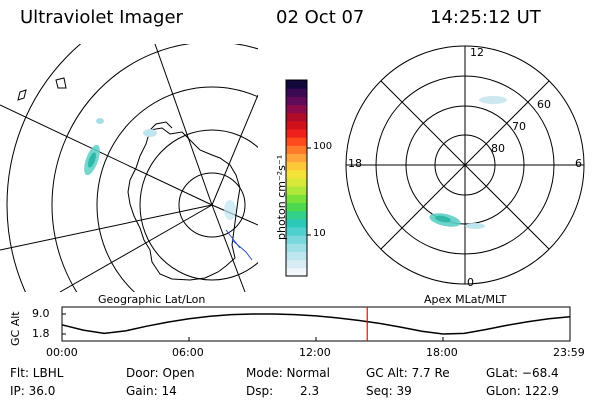 The height and width of the screenshot is (400, 600). What do you see at coordinates (288, 373) in the screenshot?
I see `mode-value: Mode: Normal` at bounding box center [288, 373].